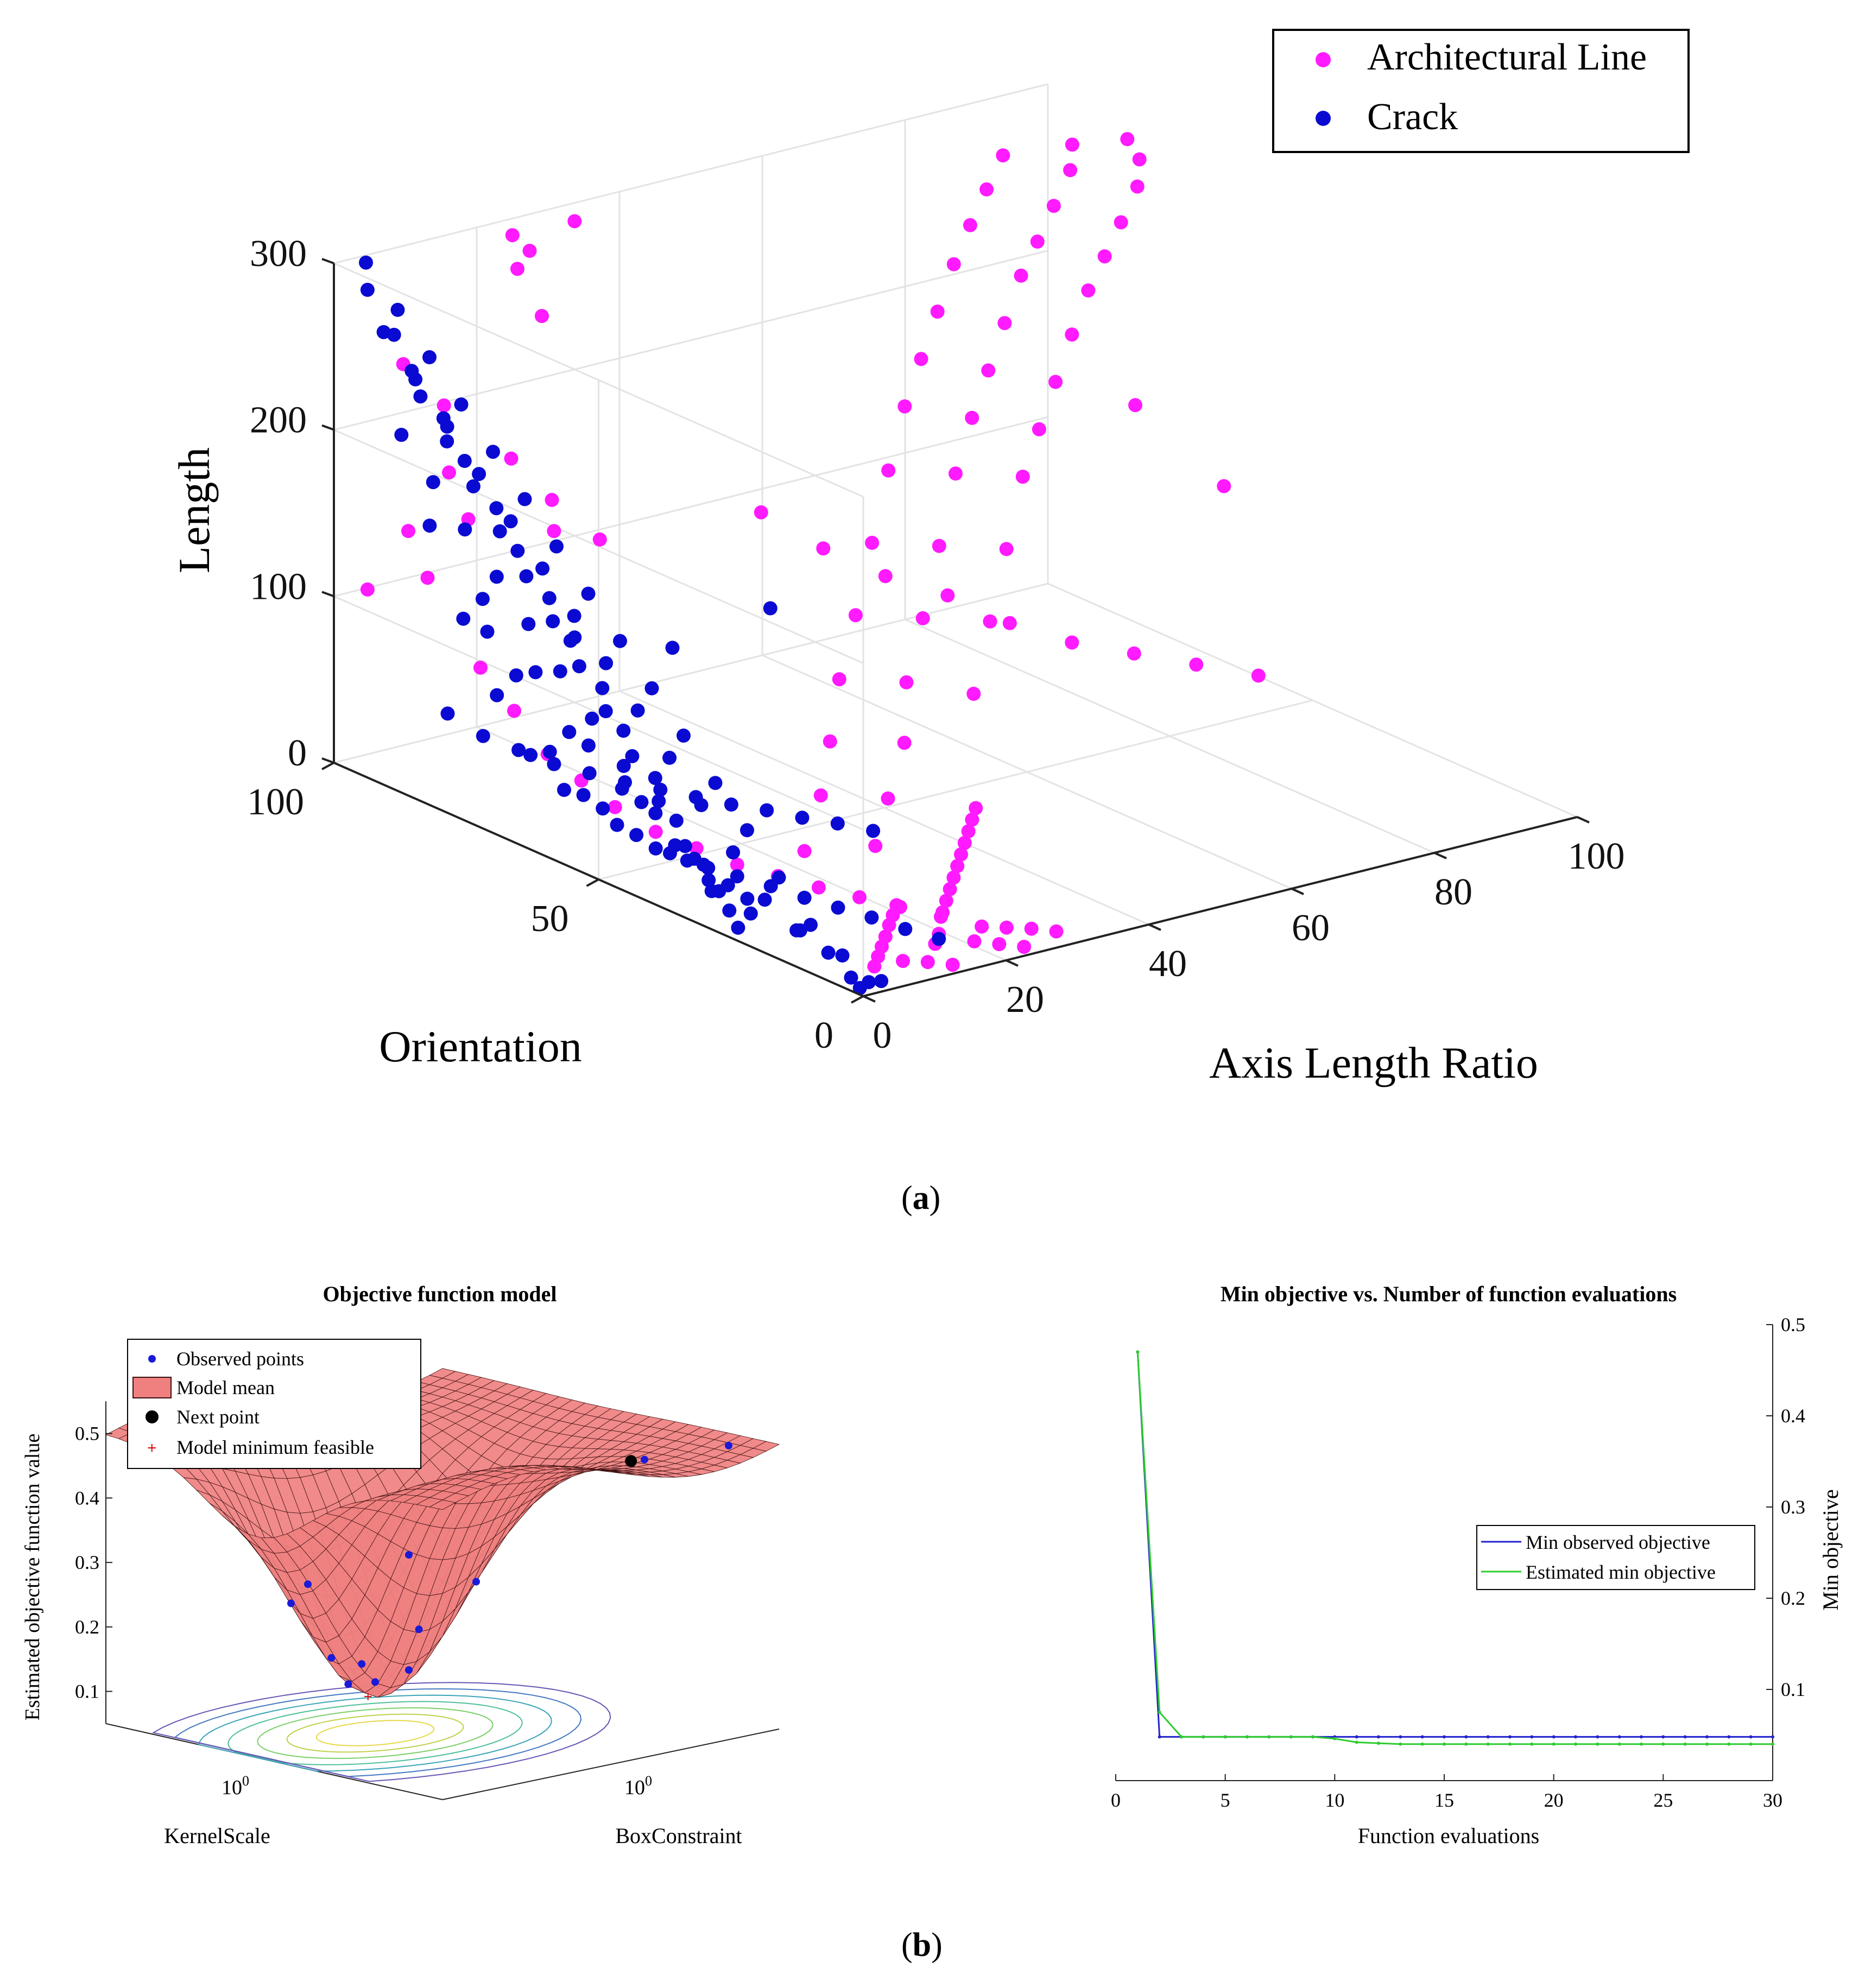 The height and width of the screenshot is (1988, 1865). I want to click on surface-ylabel: BoxConstraint, so click(678, 1836).